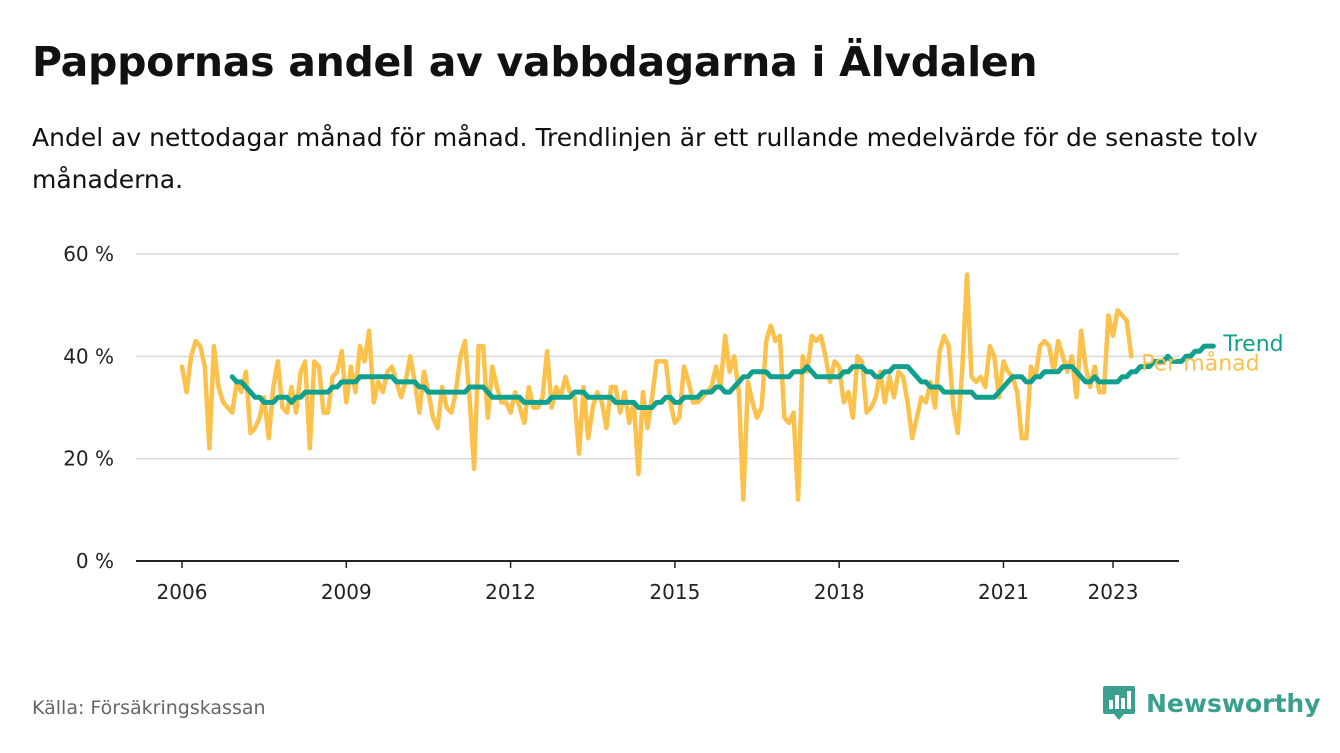 Image resolution: width=1340 pixels, height=753 pixels. What do you see at coordinates (88, 407) in the screenshot?
I see `y-axis-ticks: 0 % 20 % 40 % 60 %` at bounding box center [88, 407].